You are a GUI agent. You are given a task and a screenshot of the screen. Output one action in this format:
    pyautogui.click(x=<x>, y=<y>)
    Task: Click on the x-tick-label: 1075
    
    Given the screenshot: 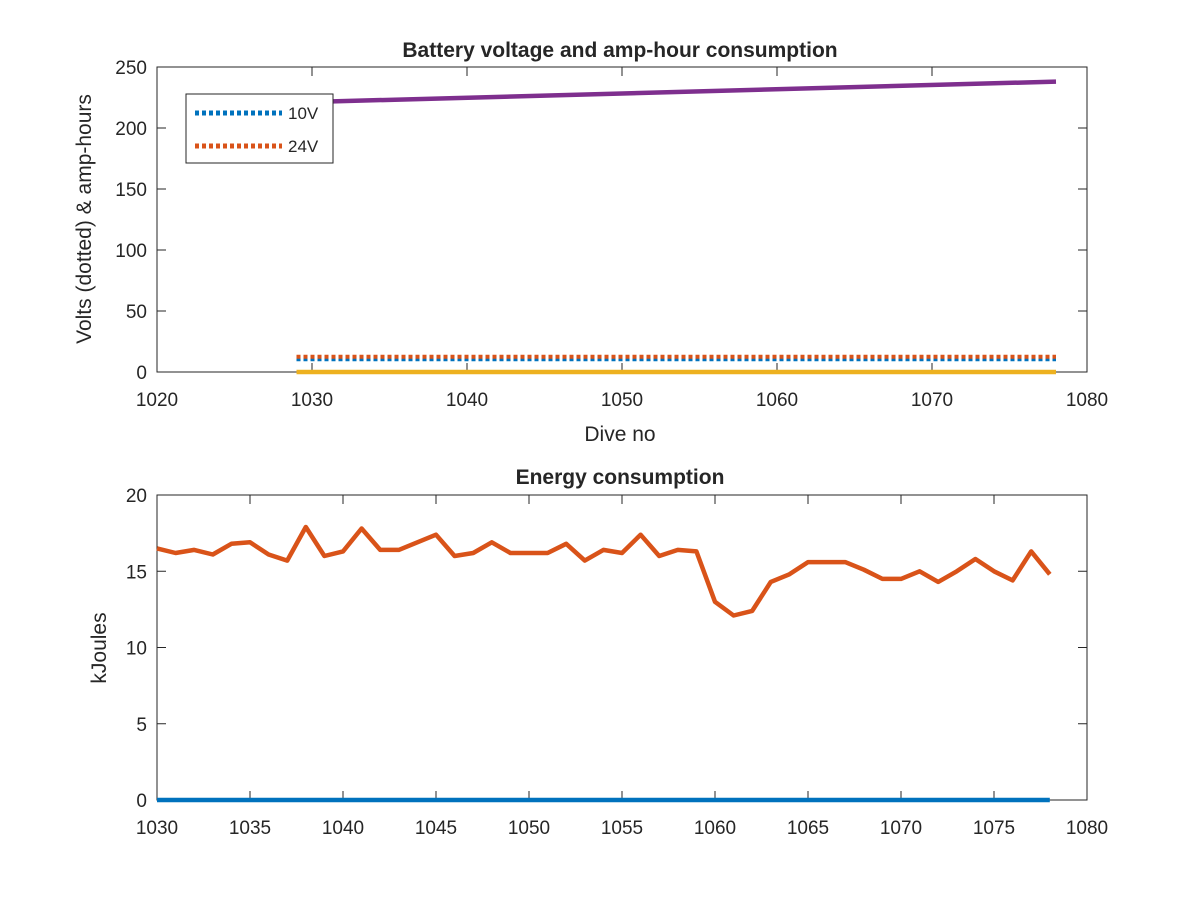 What is the action you would take?
    pyautogui.click(x=994, y=828)
    